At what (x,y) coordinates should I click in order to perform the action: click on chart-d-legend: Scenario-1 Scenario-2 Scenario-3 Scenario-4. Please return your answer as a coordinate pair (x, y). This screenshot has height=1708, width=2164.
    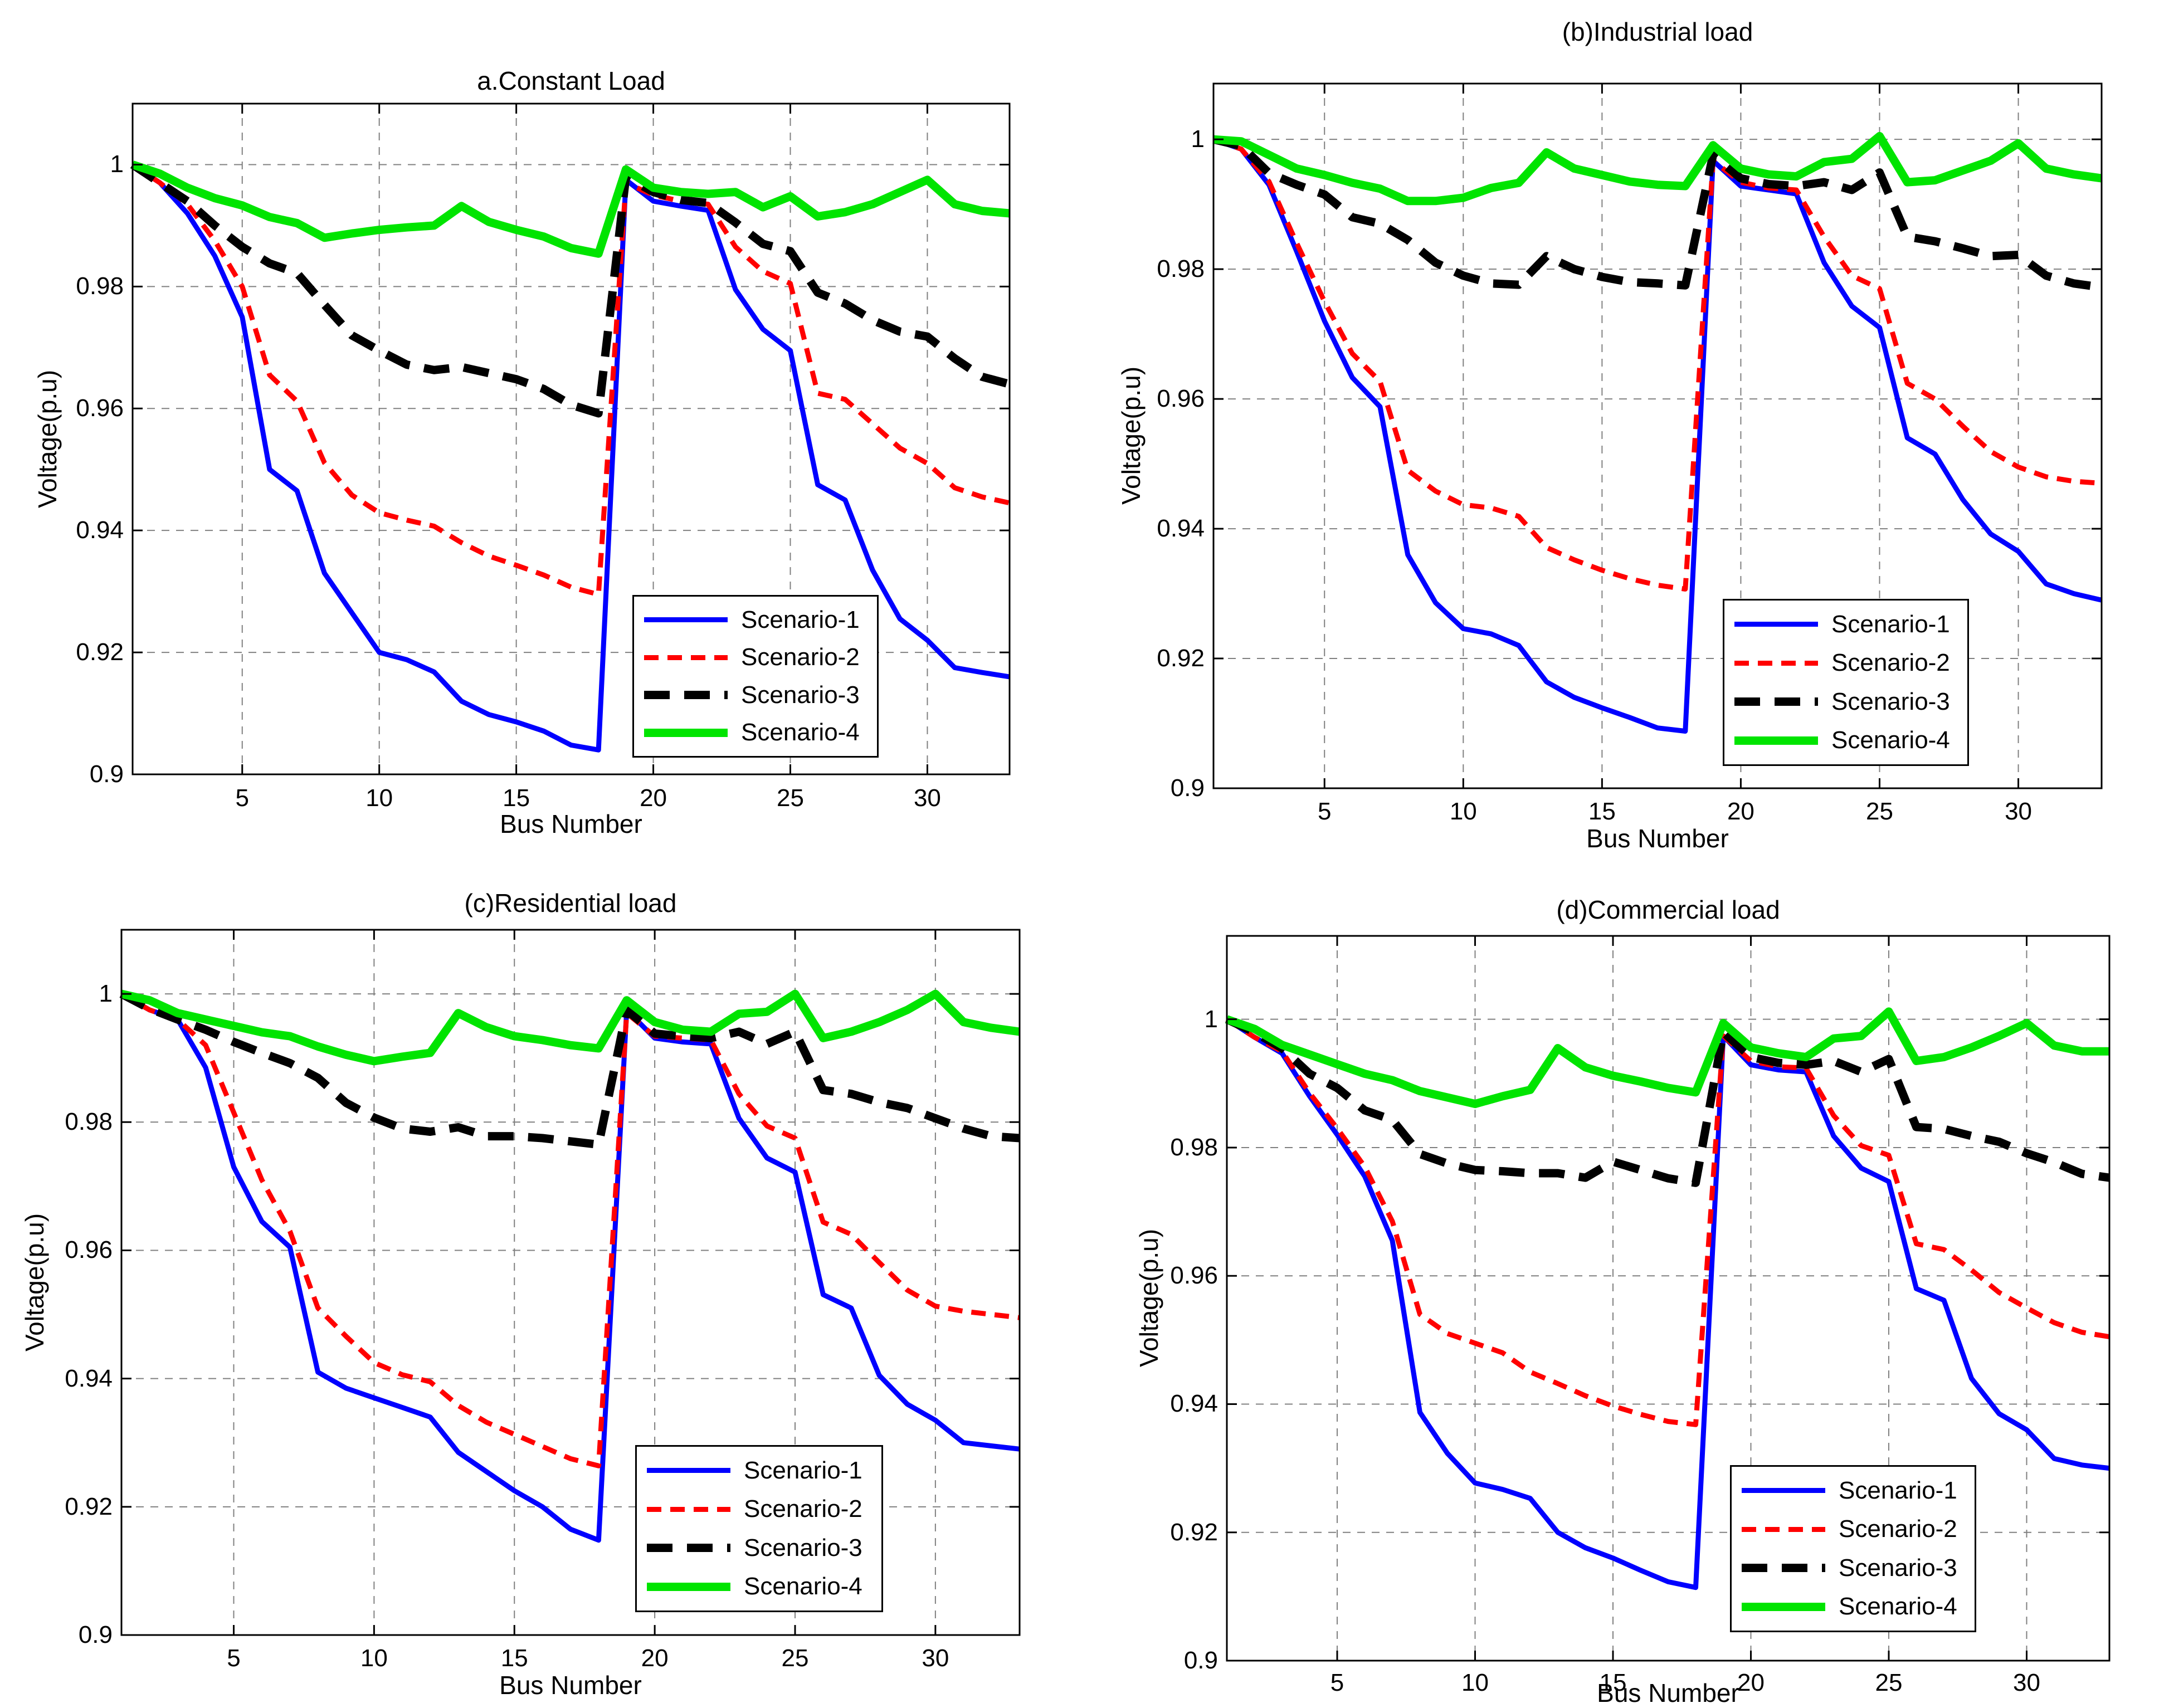
    Looking at the image, I should click on (1853, 1548).